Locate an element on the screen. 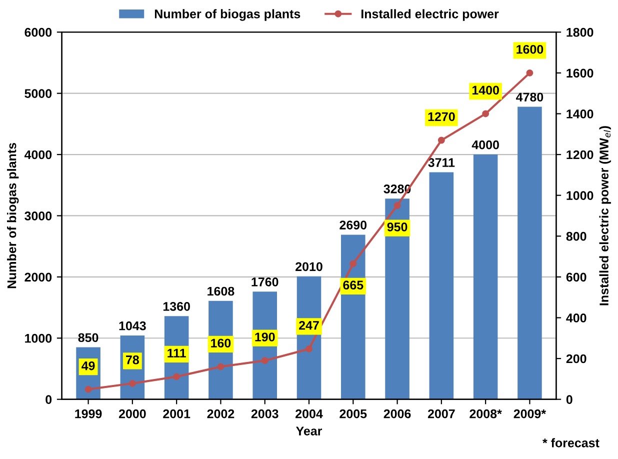 The height and width of the screenshot is (459, 618). x-tick-label: 2002 is located at coordinates (220, 413).